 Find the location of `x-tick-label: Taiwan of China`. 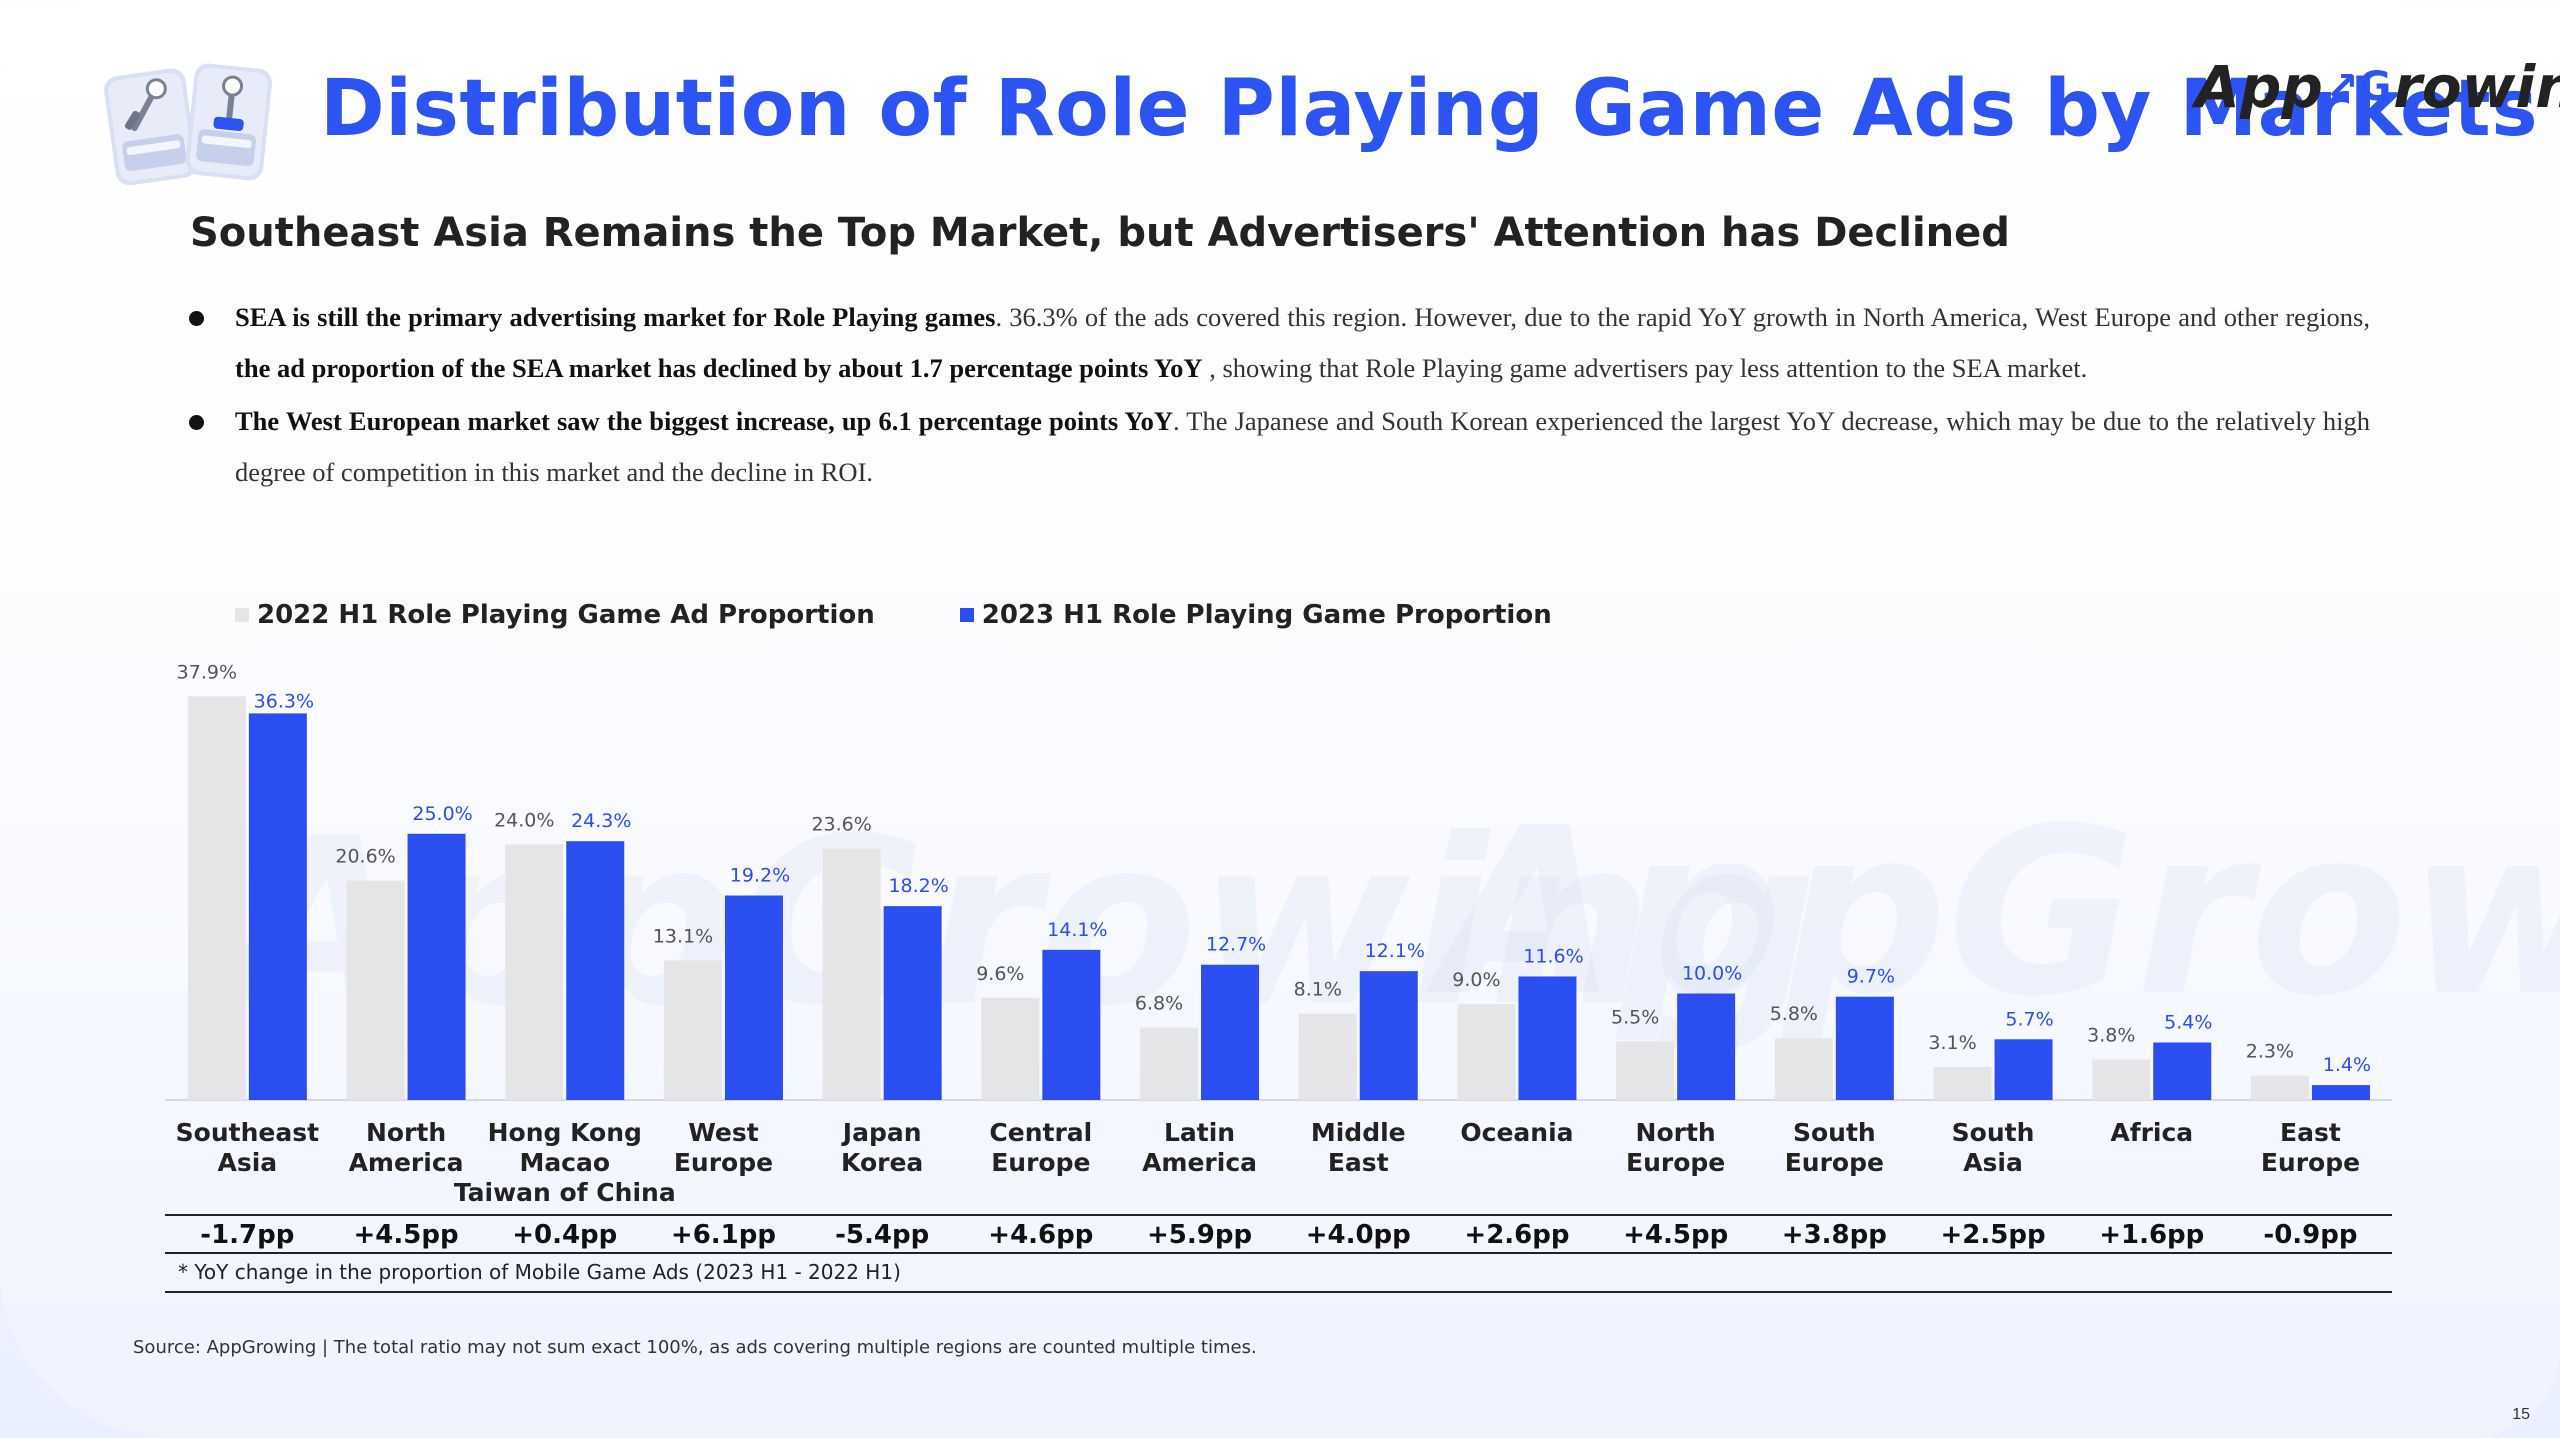

x-tick-label: Taiwan of China is located at coordinates (565, 1192).